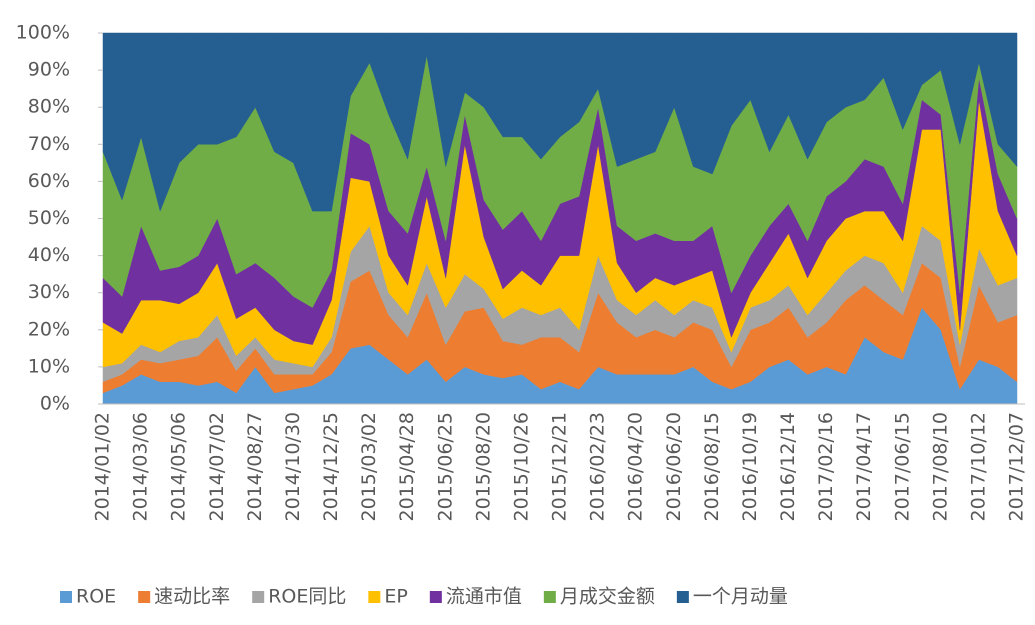  I want to click on legend-label: ROE, so click(96, 597).